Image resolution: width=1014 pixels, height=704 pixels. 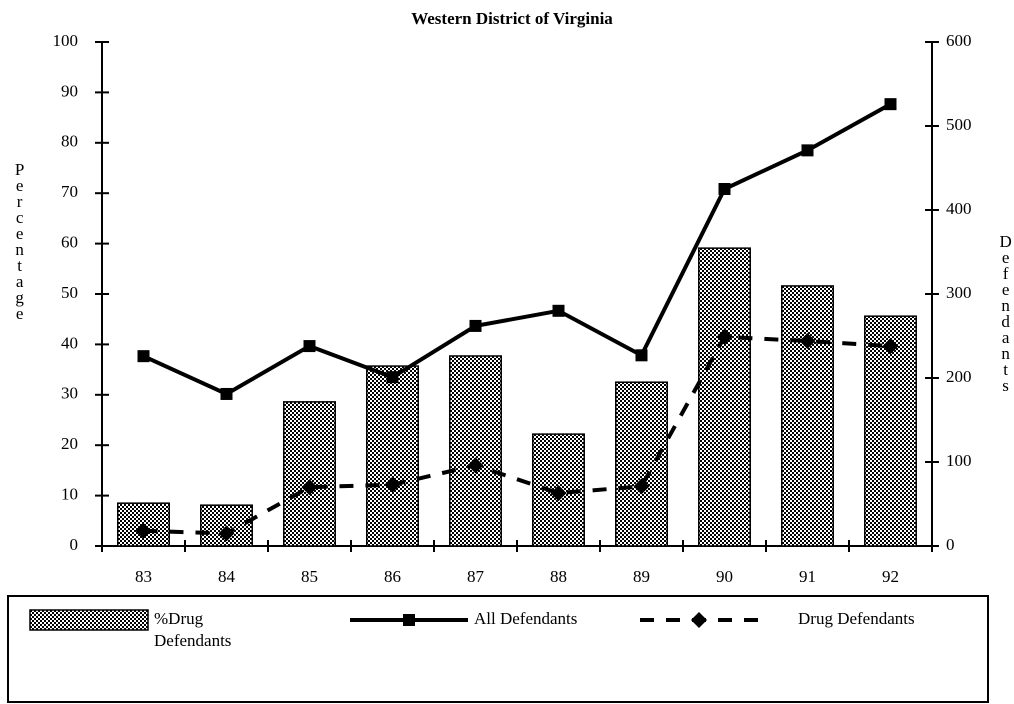 What do you see at coordinates (66, 40) in the screenshot?
I see `y-tick-label: 100` at bounding box center [66, 40].